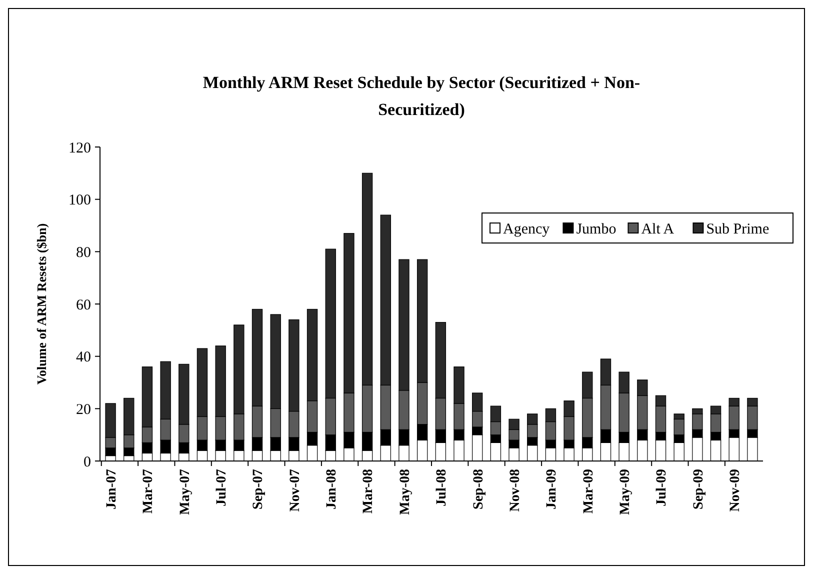 This screenshot has height=574, width=813. Describe the element at coordinates (657, 229) in the screenshot. I see `legend-label: Alt A` at that location.